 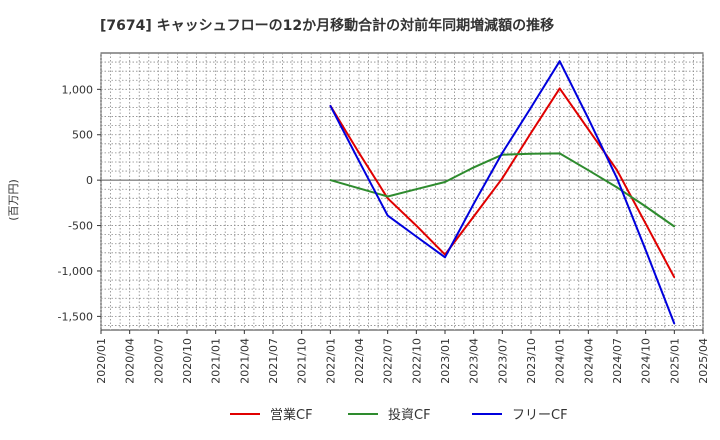 What do you see at coordinates (216, 361) in the screenshot?
I see `x-tick-label: 2021/01` at bounding box center [216, 361].